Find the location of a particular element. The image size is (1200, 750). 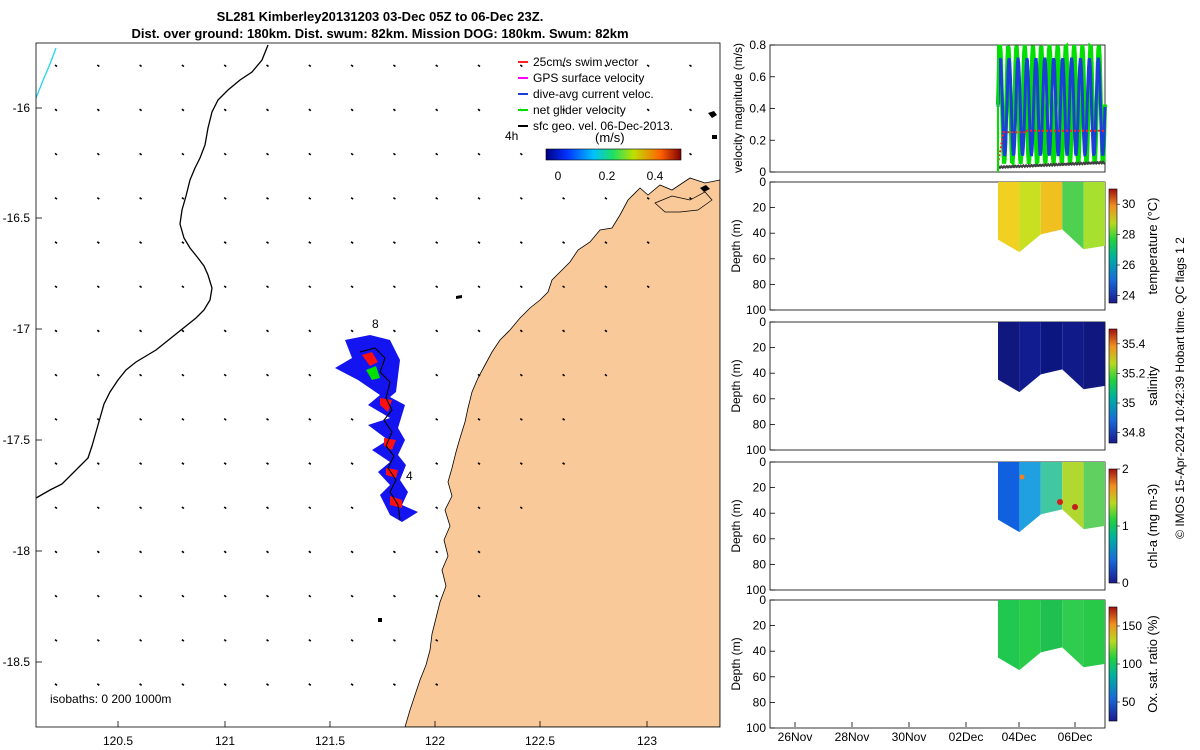

section-colorbar is located at coordinates (1113, 386).